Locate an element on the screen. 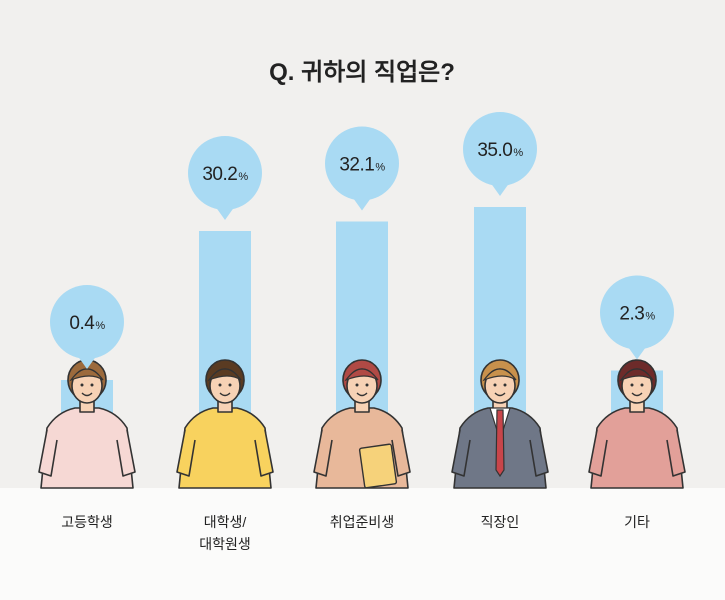 The image size is (725, 600). folder is located at coordinates (378, 466).